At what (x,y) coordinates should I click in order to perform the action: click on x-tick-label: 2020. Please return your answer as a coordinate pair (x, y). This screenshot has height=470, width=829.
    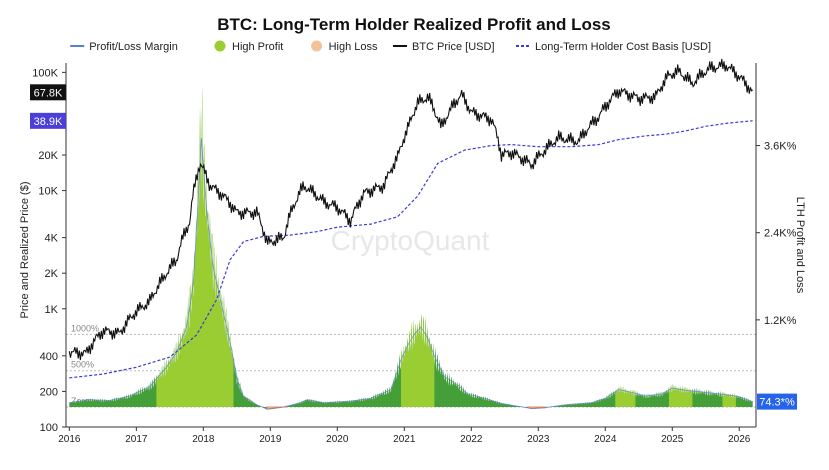
    Looking at the image, I should click on (337, 439).